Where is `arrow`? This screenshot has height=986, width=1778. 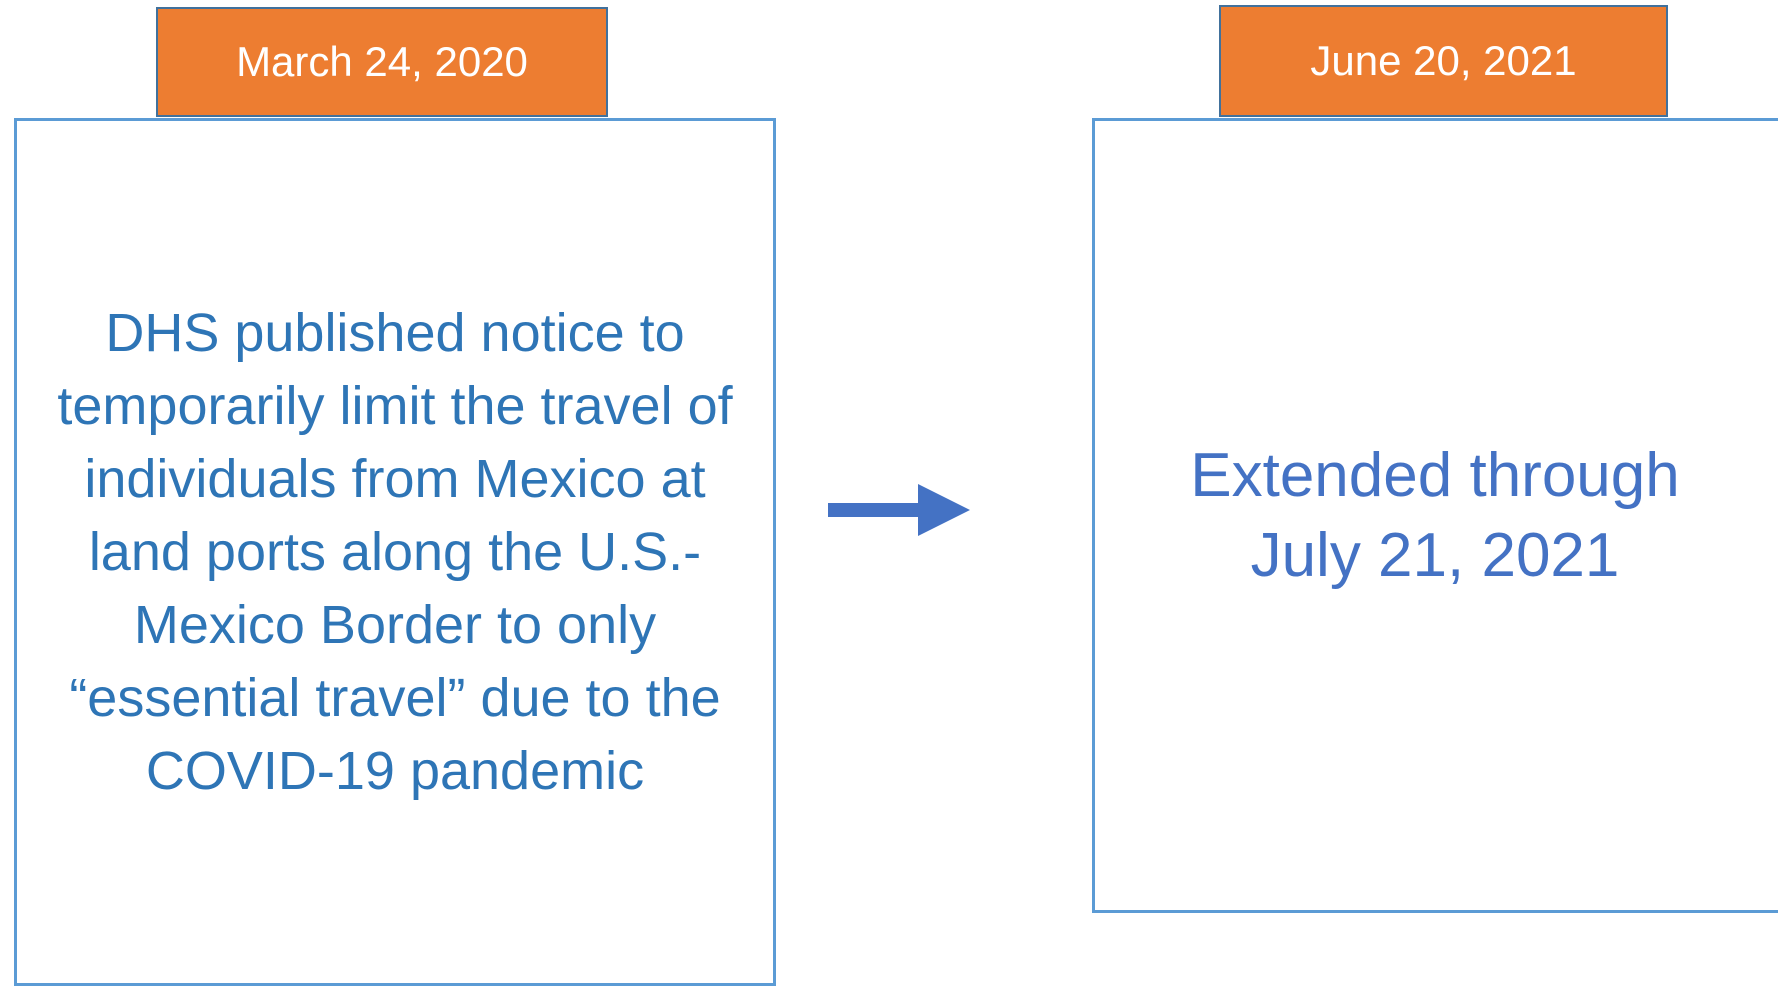 arrow is located at coordinates (899, 510).